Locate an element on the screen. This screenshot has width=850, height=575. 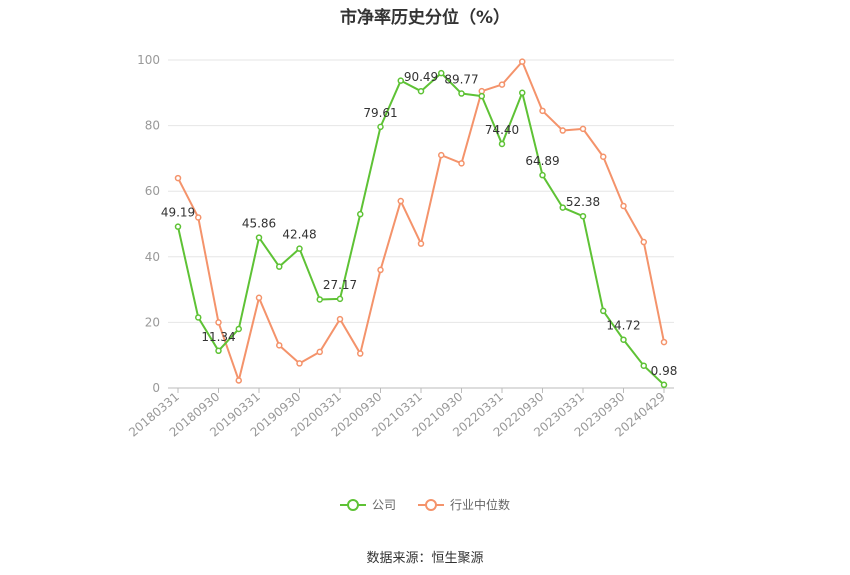
data-label: 49.19 is located at coordinates (178, 213).